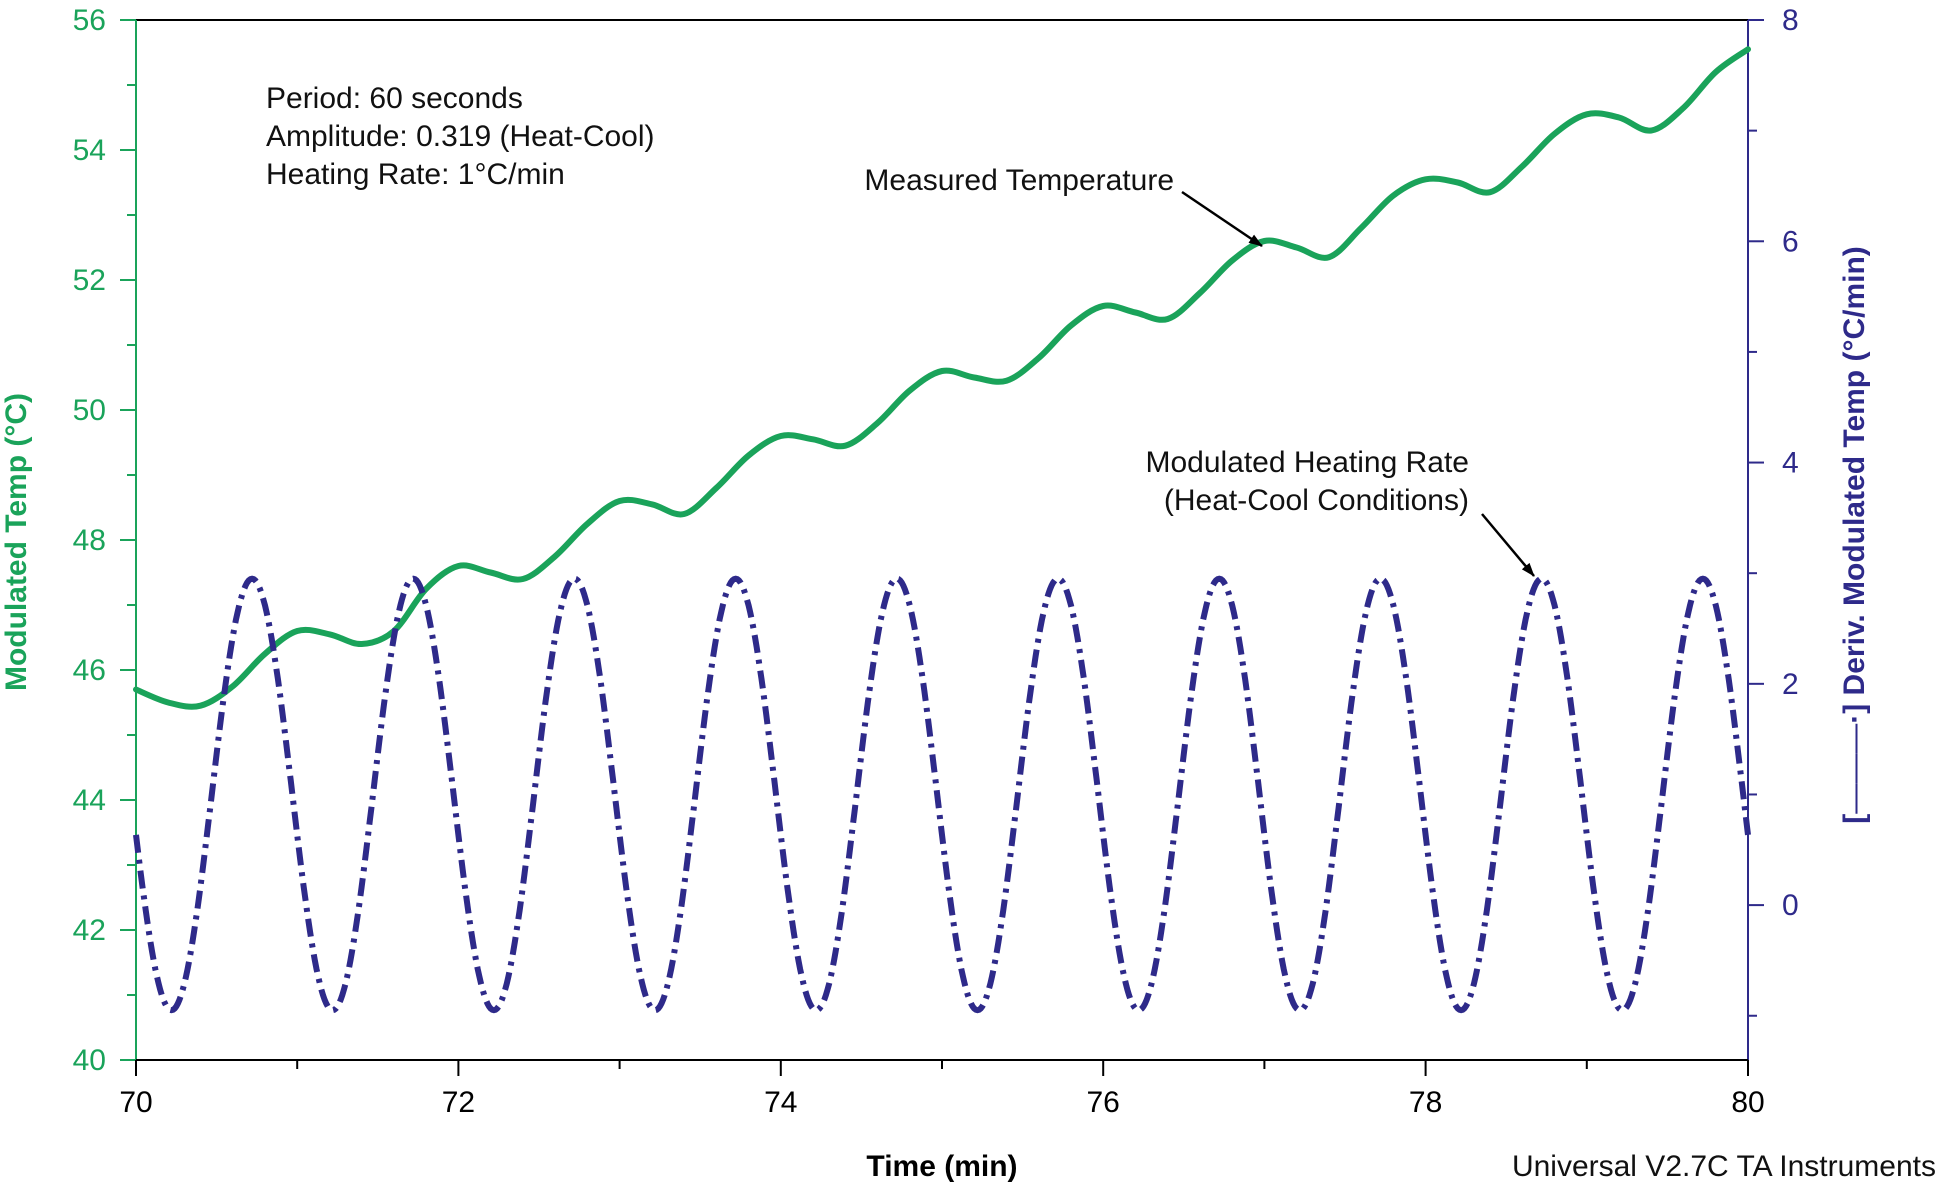  What do you see at coordinates (89, 540) in the screenshot?
I see `left-axis-tick-label: 48` at bounding box center [89, 540].